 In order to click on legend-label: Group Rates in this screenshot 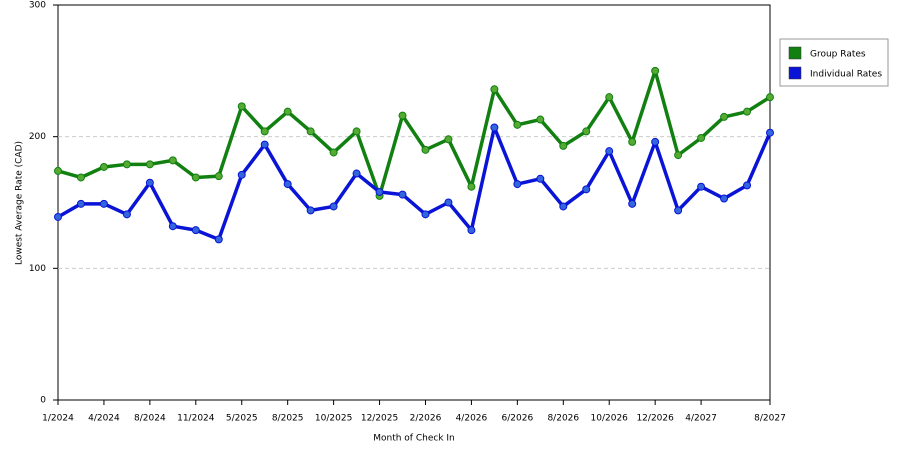, I will do `click(838, 55)`.